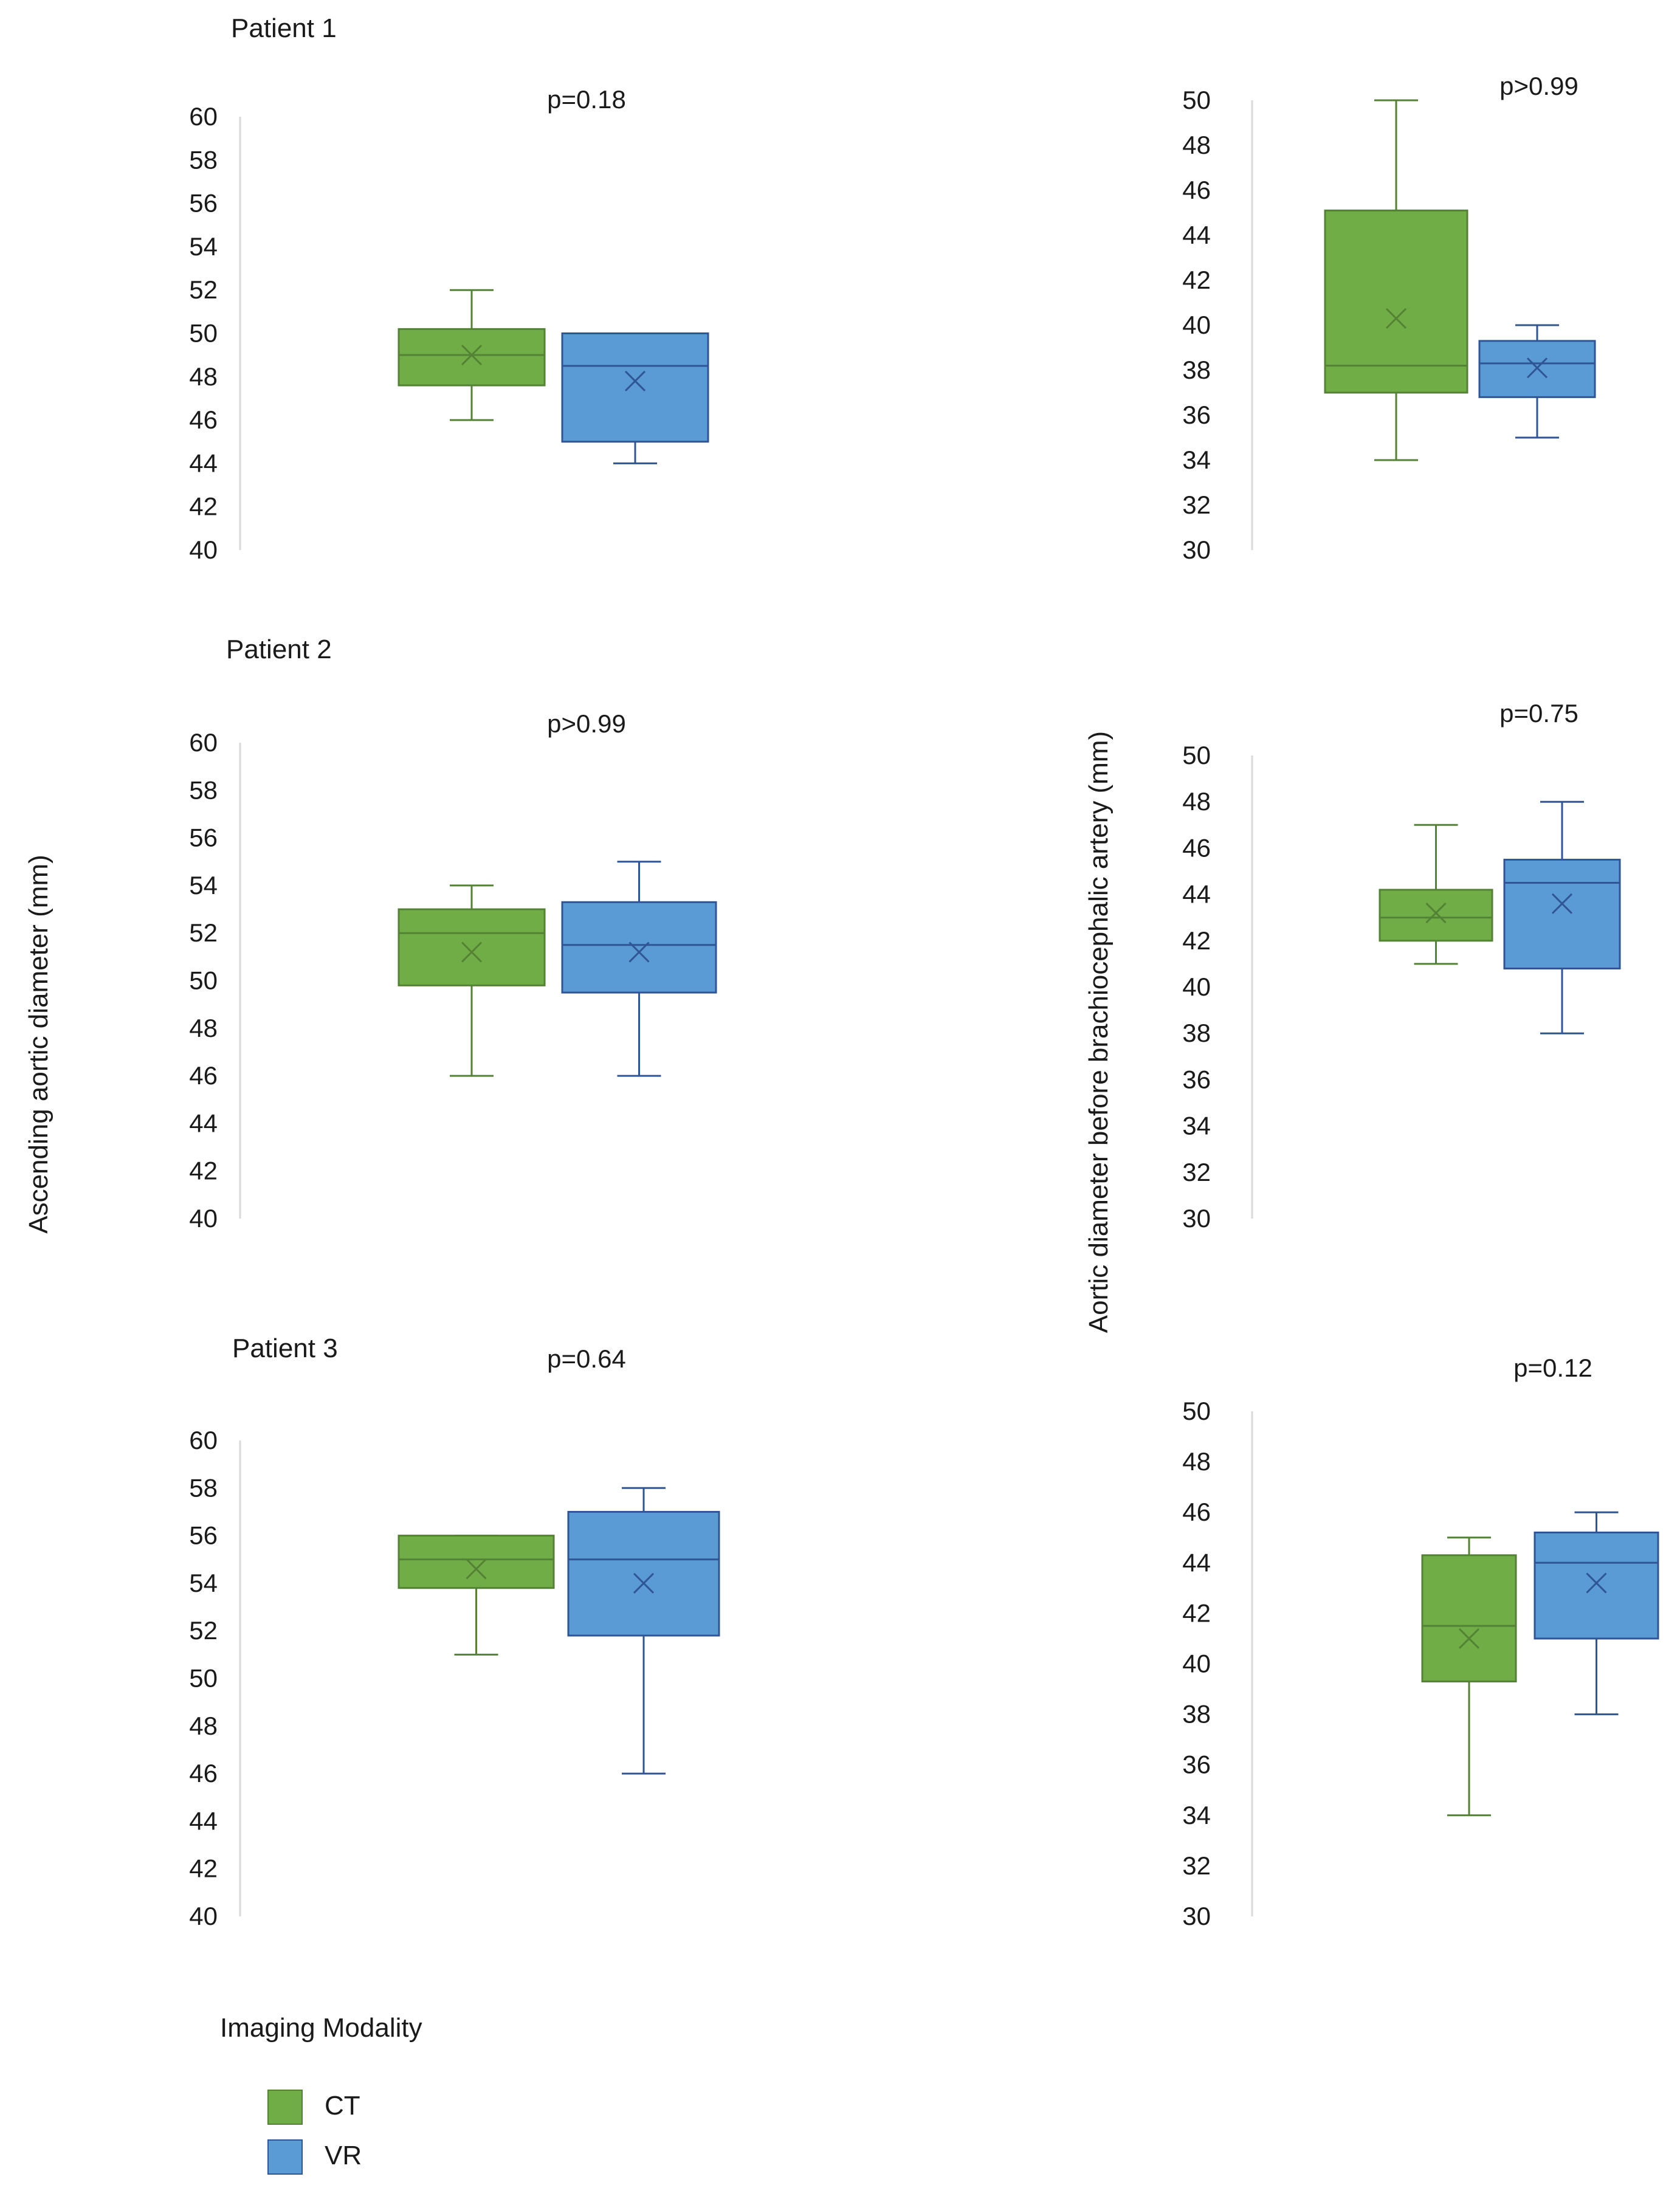  What do you see at coordinates (1538, 713) in the screenshot?
I see `panel-4-p-value: p=0.75` at bounding box center [1538, 713].